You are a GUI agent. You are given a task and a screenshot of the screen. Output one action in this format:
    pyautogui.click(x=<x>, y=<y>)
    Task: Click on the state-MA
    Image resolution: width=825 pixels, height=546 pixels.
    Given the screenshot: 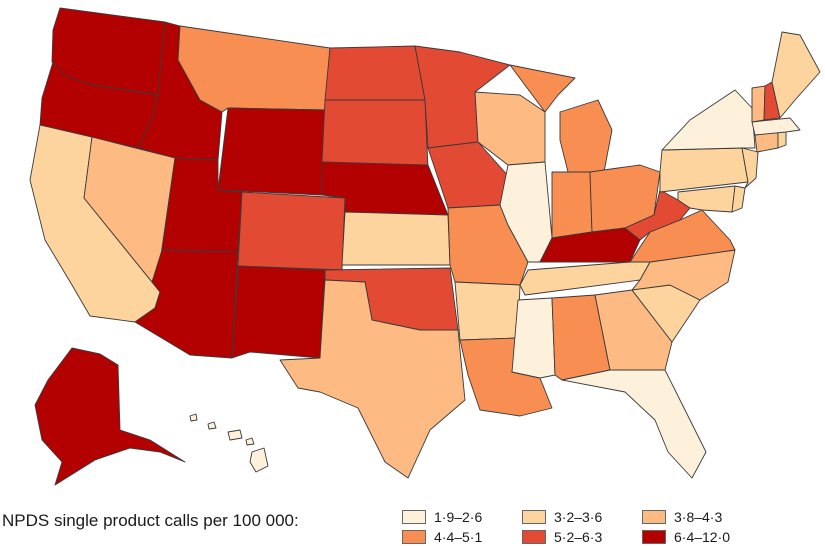 What is the action you would take?
    pyautogui.click(x=776, y=126)
    